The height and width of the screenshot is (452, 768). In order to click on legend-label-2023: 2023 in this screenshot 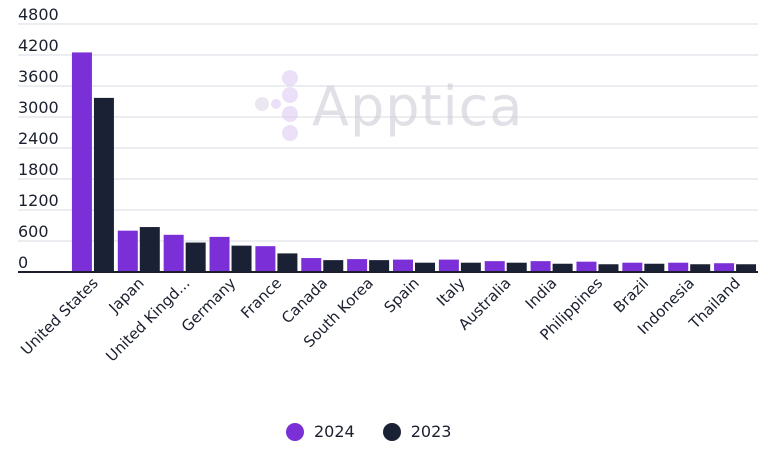, I will do `click(431, 431)`.